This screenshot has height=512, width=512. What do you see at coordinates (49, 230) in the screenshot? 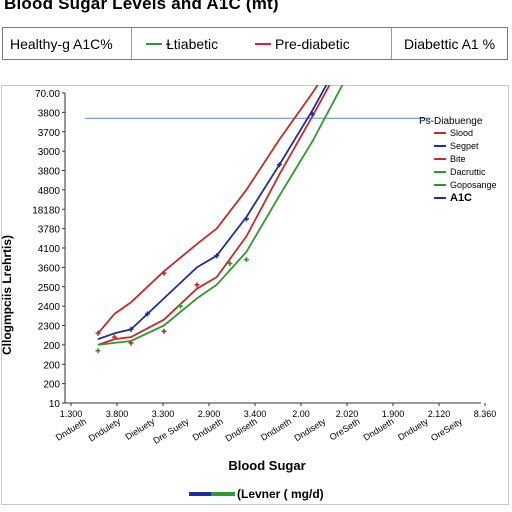
I see `y-tick-label: 3780` at bounding box center [49, 230].